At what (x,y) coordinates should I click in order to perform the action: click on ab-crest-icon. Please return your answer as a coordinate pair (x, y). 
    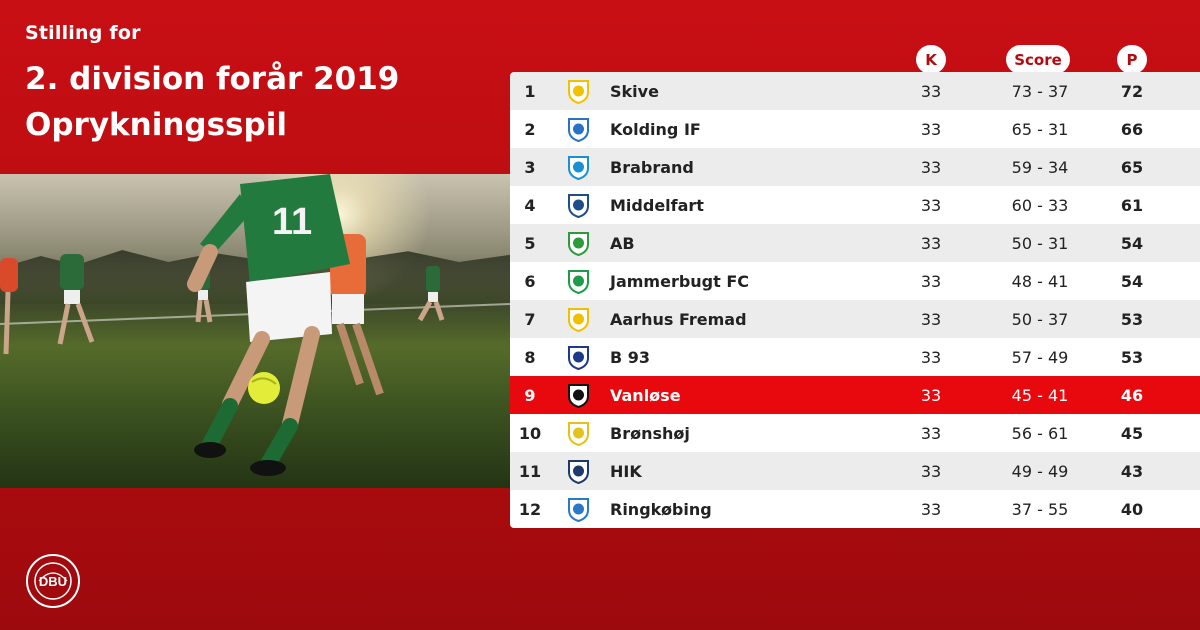
    Looking at the image, I should click on (578, 244).